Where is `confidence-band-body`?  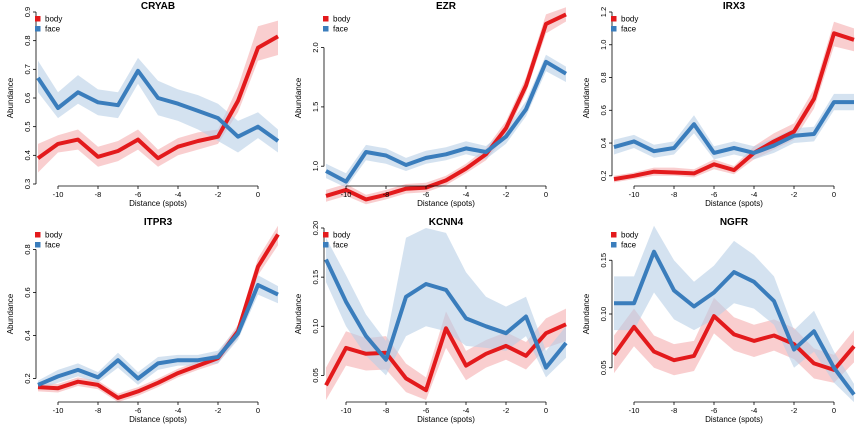
confidence-band-body is located at coordinates (734, 102).